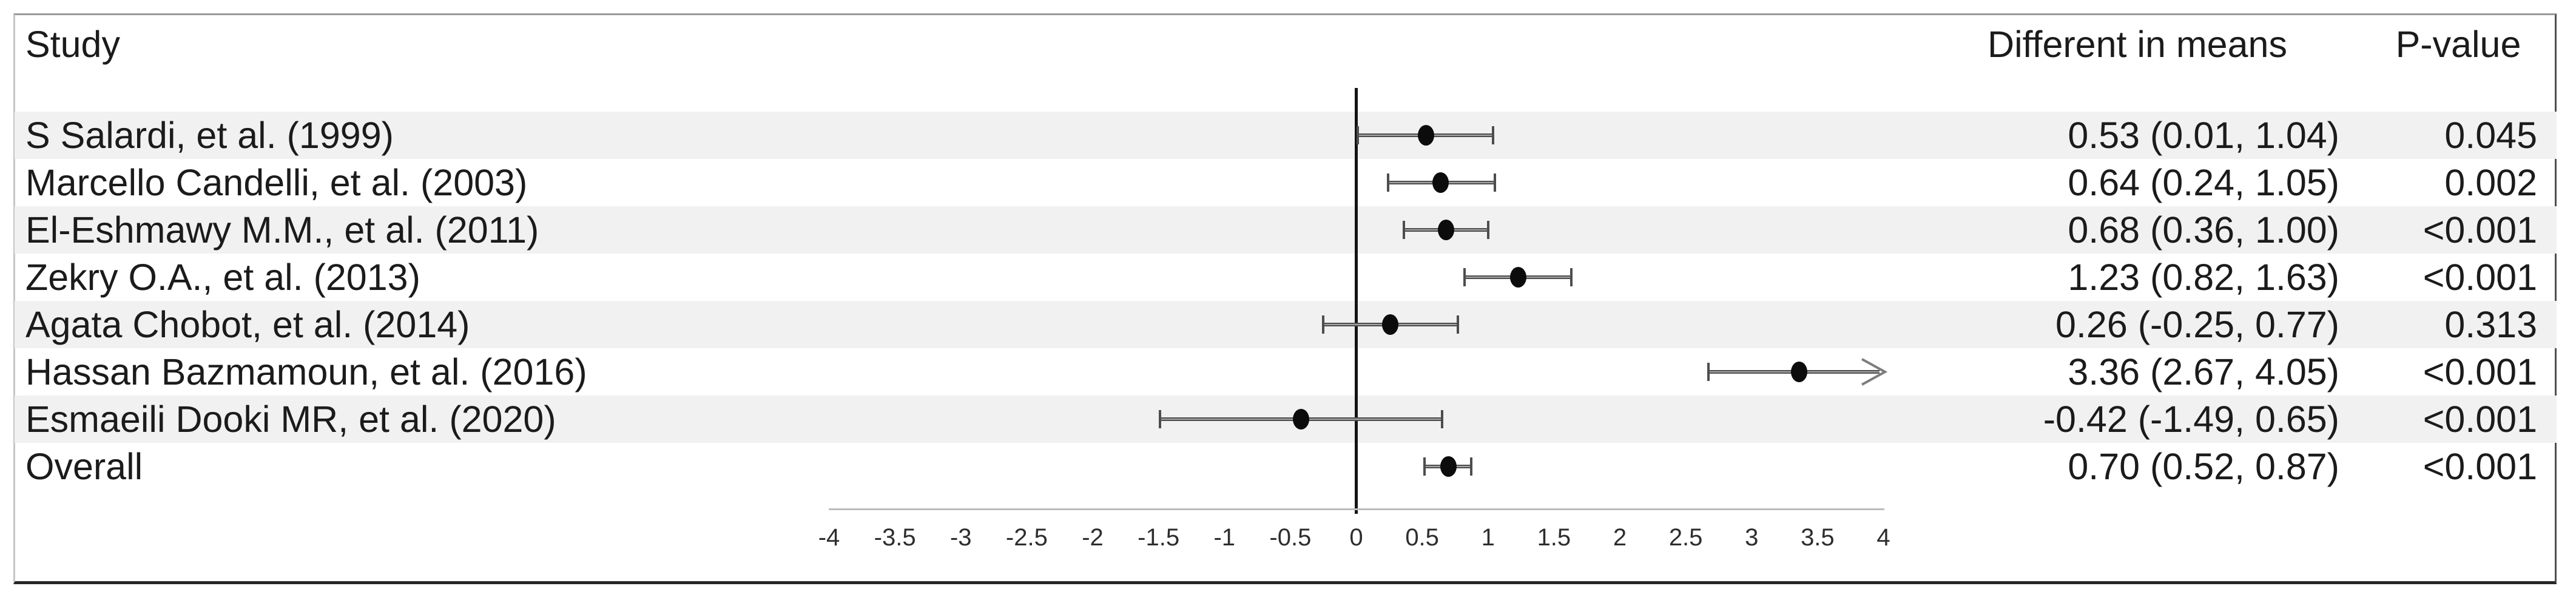  What do you see at coordinates (306, 371) in the screenshot?
I see `study-label: Hassan Bazmamoun, et al. (2016)` at bounding box center [306, 371].